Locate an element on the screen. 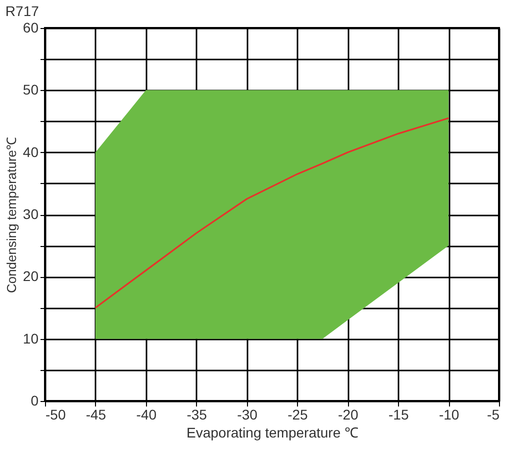 Image resolution: width=512 pixels, height=455 pixels. x-tick-label: -15 is located at coordinates (398, 414).